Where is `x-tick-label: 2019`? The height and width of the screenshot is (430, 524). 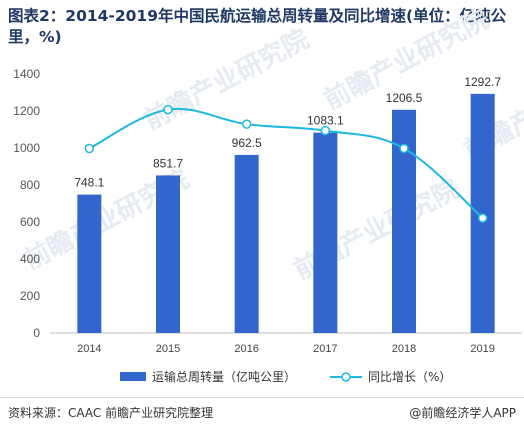
x-tick-label: 2019 is located at coordinates (482, 349).